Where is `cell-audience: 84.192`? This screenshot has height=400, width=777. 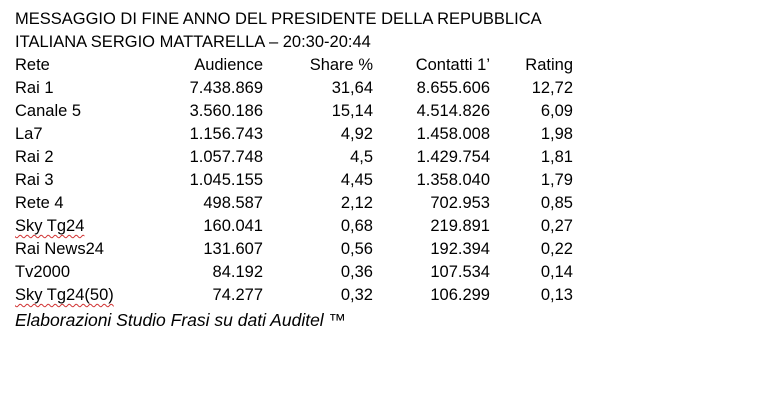 cell-audience: 84.192 is located at coordinates (237, 272).